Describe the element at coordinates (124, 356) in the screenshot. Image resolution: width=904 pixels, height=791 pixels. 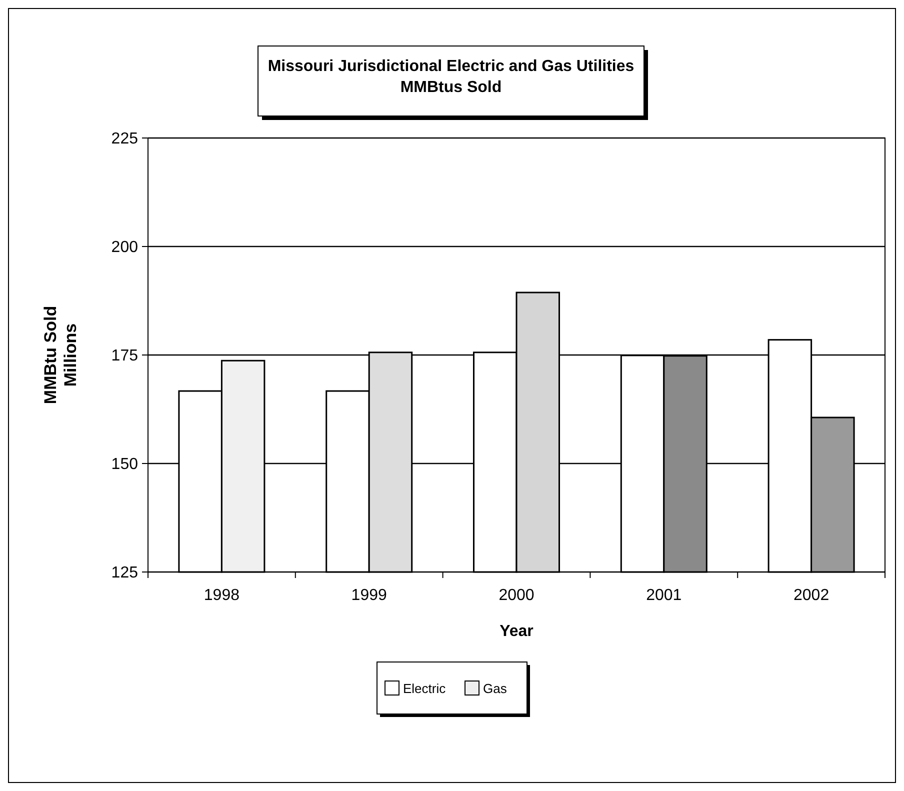
I see `y-tick-label: 175` at that location.